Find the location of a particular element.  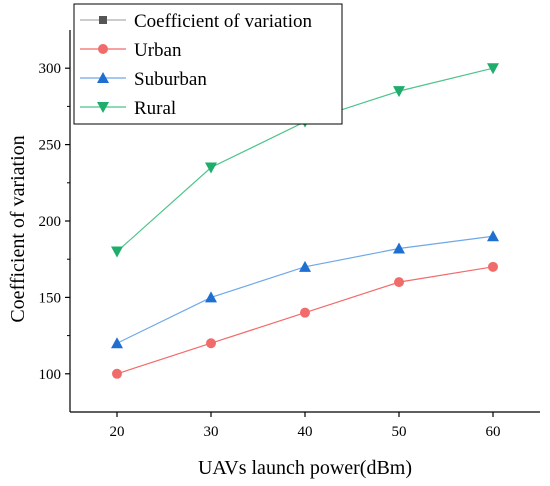

legend-item-urban: Urban is located at coordinates (131, 50).